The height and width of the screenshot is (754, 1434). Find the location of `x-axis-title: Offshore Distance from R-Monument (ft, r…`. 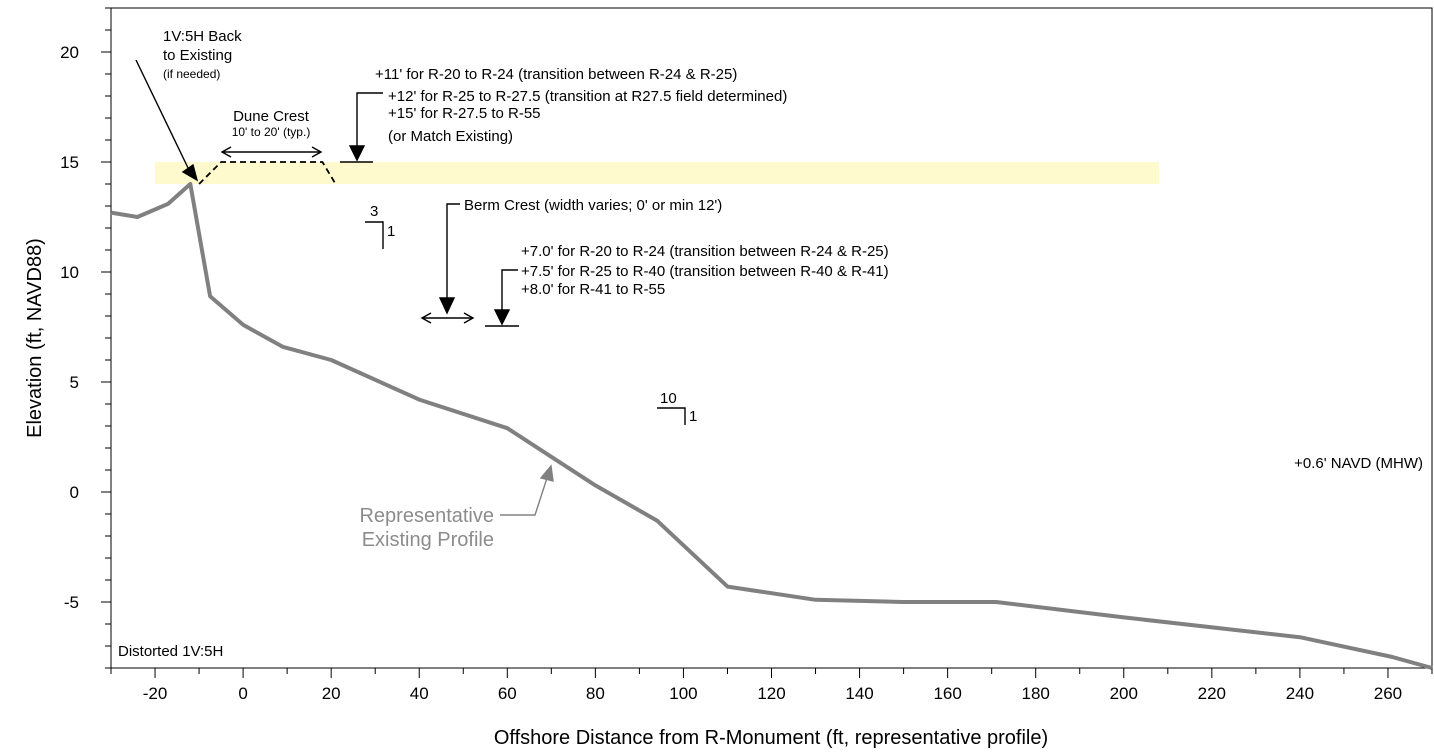

x-axis-title: Offshore Distance from R-Monument (ft, r… is located at coordinates (771, 738).